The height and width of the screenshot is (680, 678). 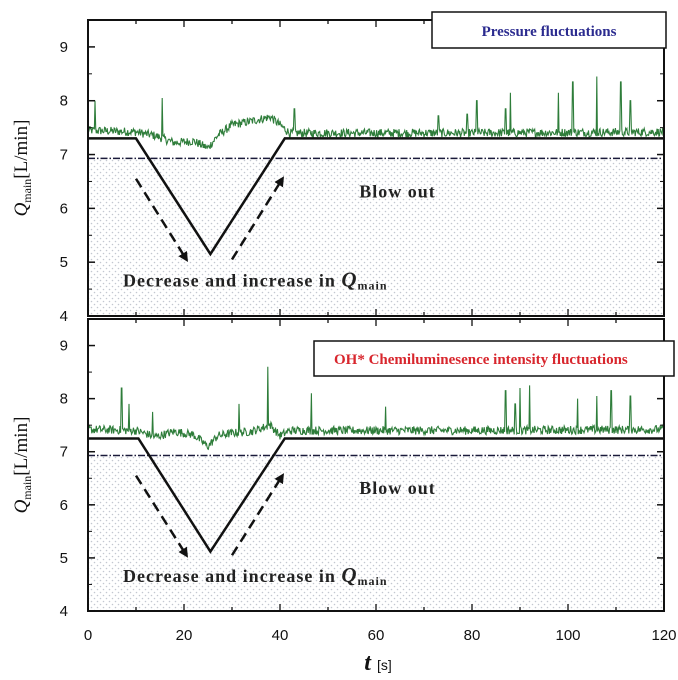 What do you see at coordinates (280, 635) in the screenshot?
I see `x-tick-label: 40` at bounding box center [280, 635].